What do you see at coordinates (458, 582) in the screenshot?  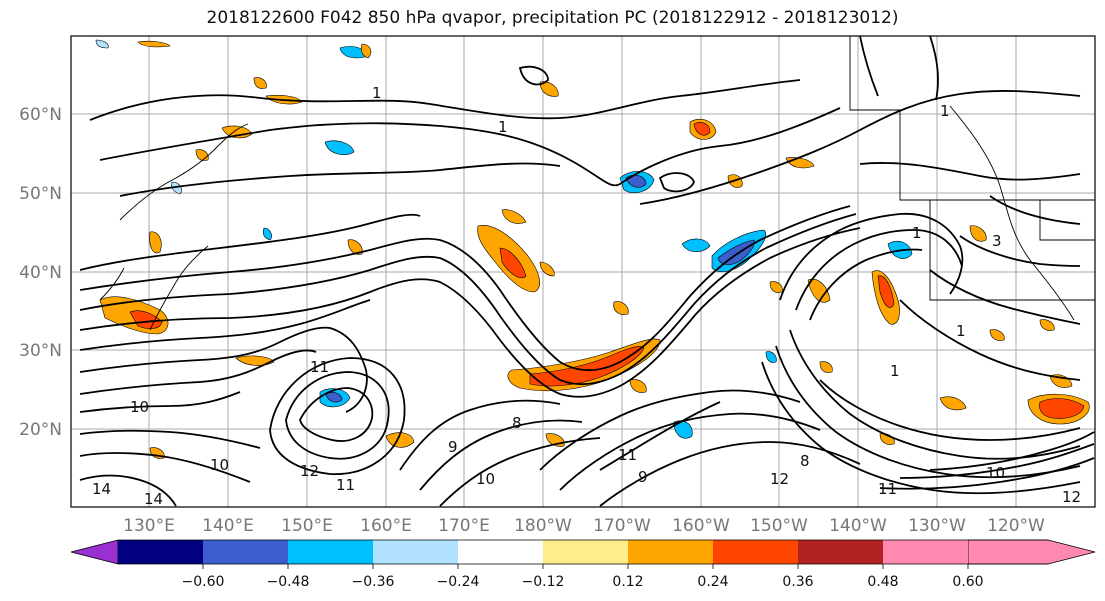 I see `colorbar-tick-label: −0.24` at bounding box center [458, 582].